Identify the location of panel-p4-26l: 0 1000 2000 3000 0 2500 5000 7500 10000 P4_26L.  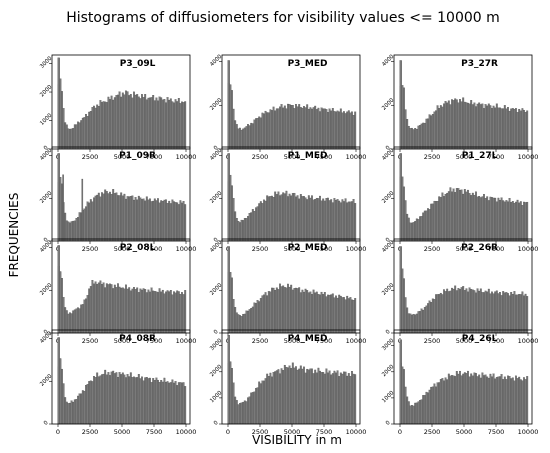
(459, 382).